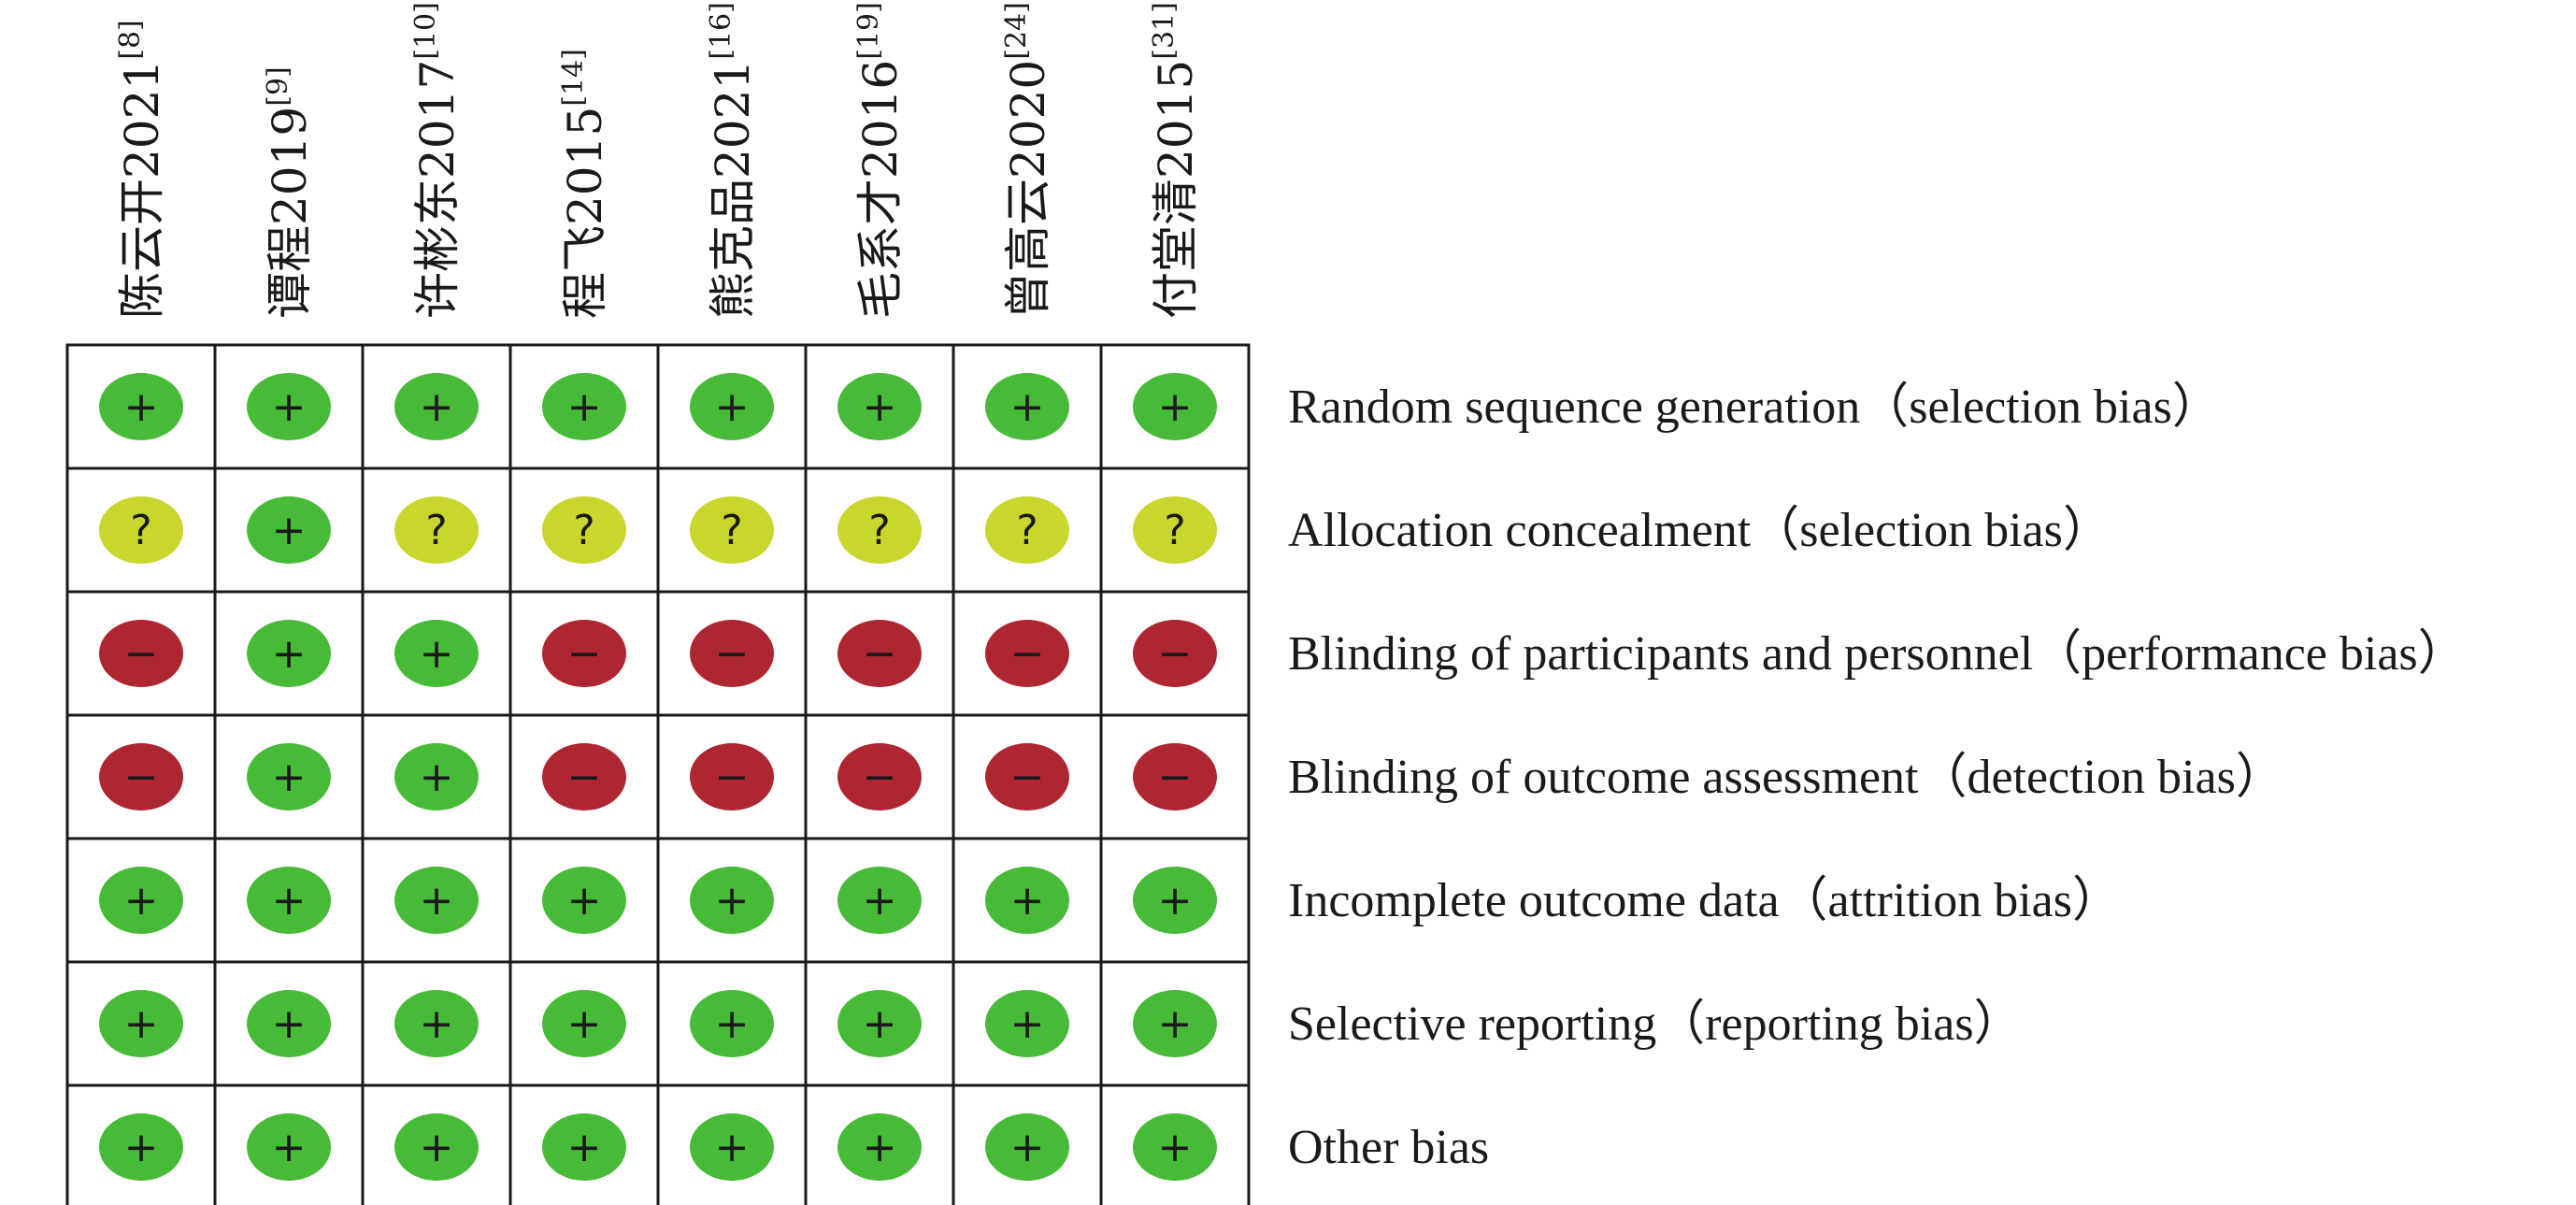 The width and height of the screenshot is (2576, 1205). I want to click on judgement-low-r7-c2: +, so click(289, 1147).